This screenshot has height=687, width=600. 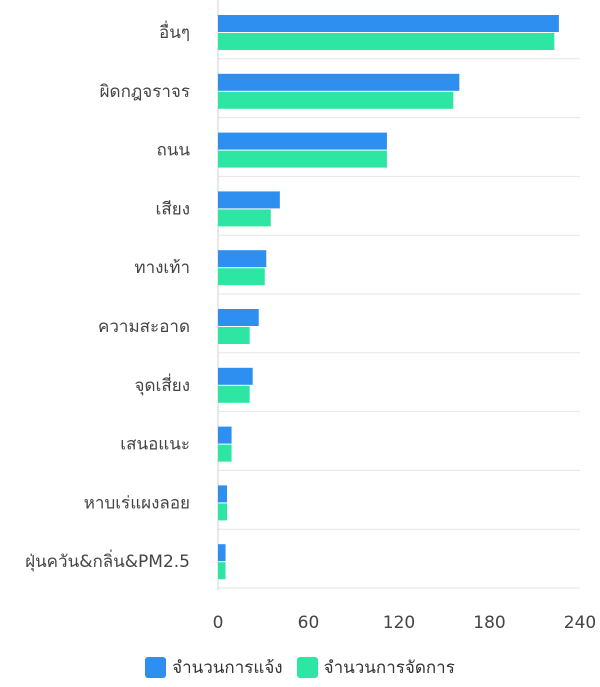 I want to click on legend-swatch-reported, so click(x=156, y=667).